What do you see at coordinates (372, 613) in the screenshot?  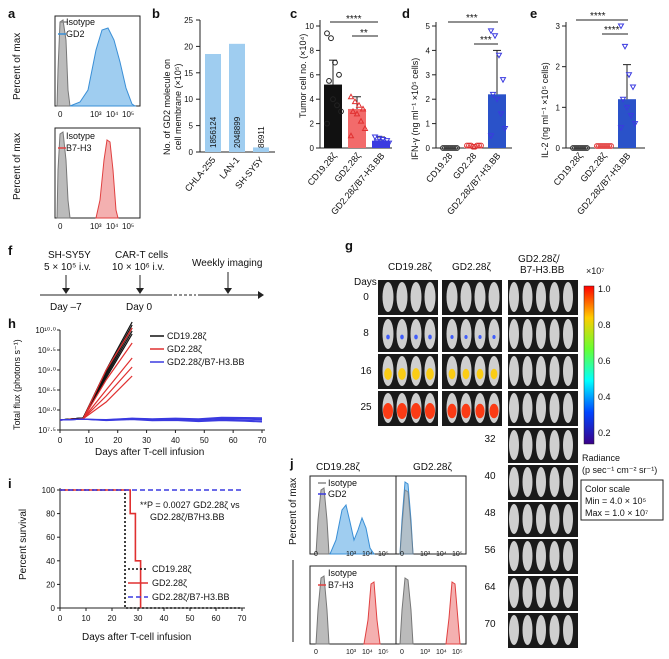 I see `j-bl-b7h3-hist` at bounding box center [372, 613].